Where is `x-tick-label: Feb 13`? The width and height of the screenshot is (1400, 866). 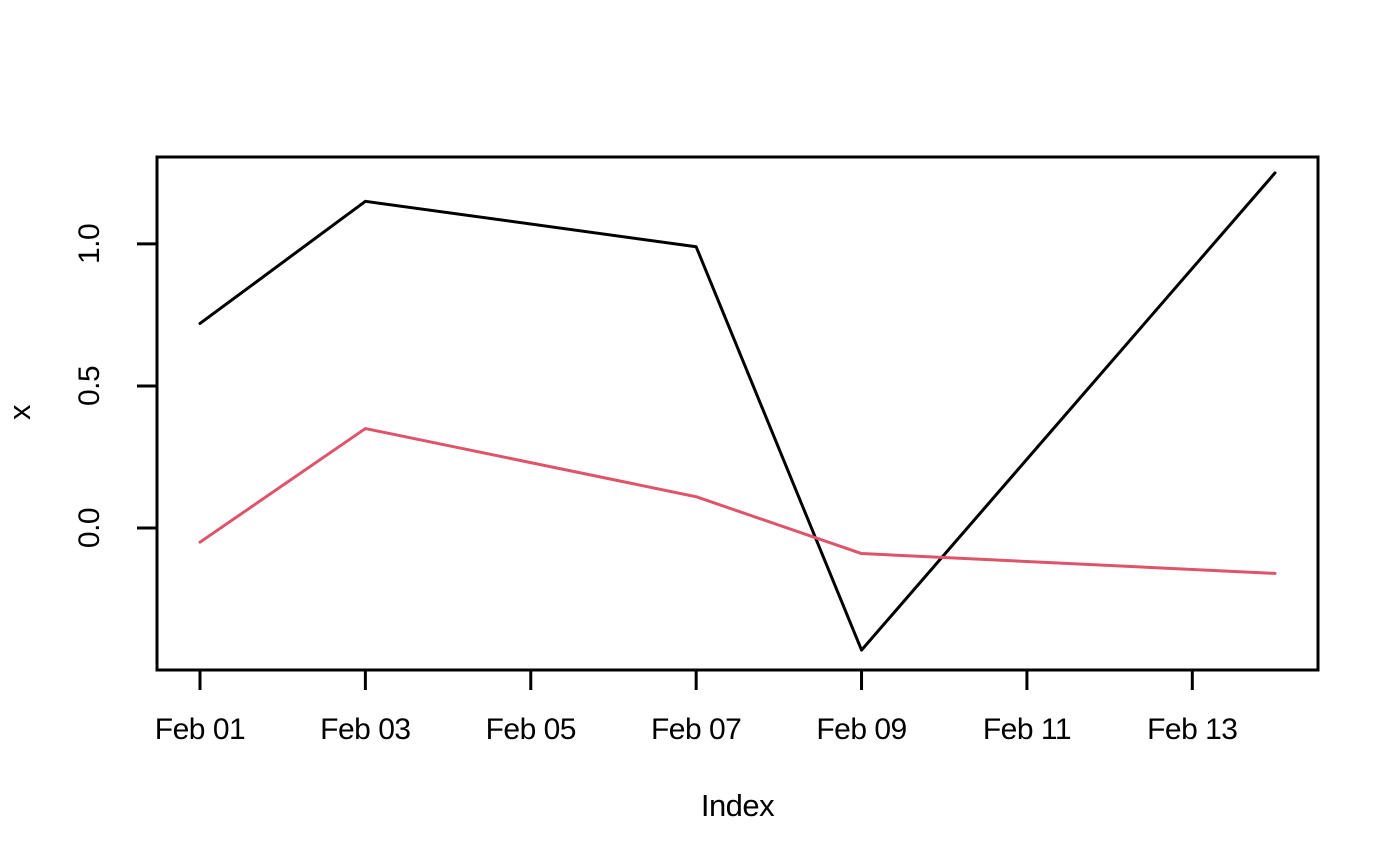 x-tick-label: Feb 13 is located at coordinates (1192, 729).